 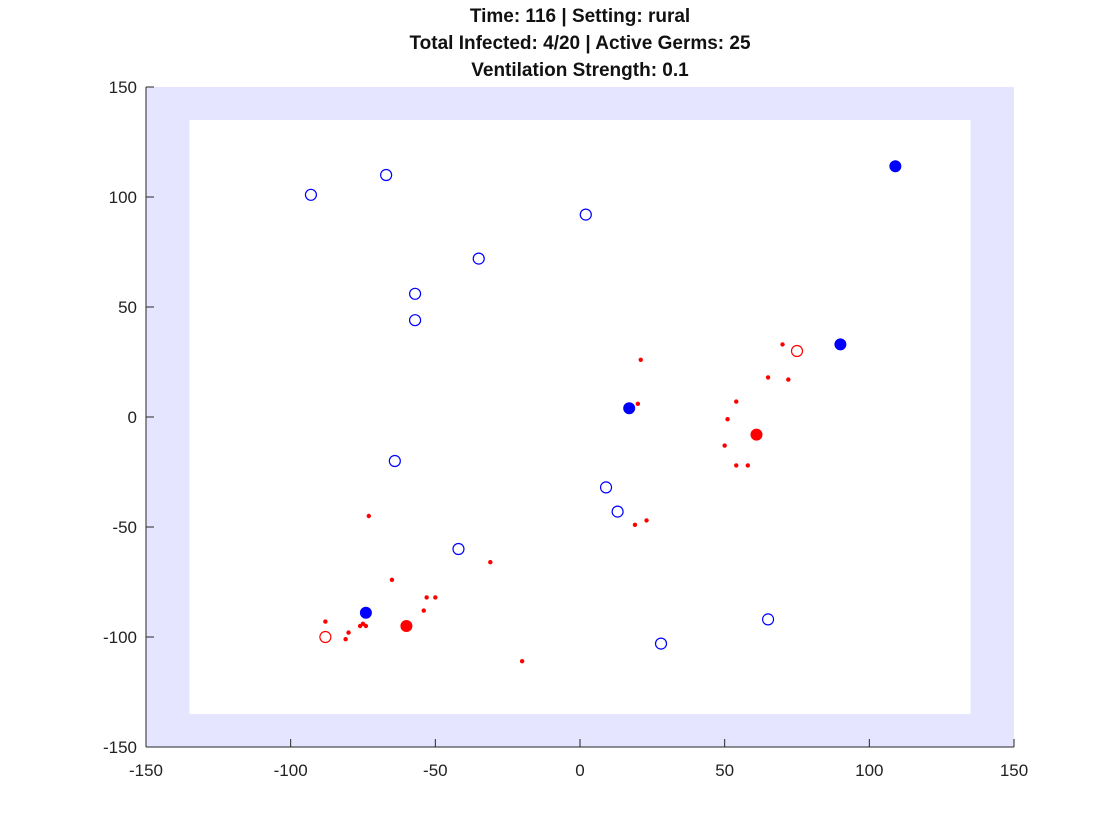 I want to click on y-tick-label-2: 50, so click(x=127, y=307).